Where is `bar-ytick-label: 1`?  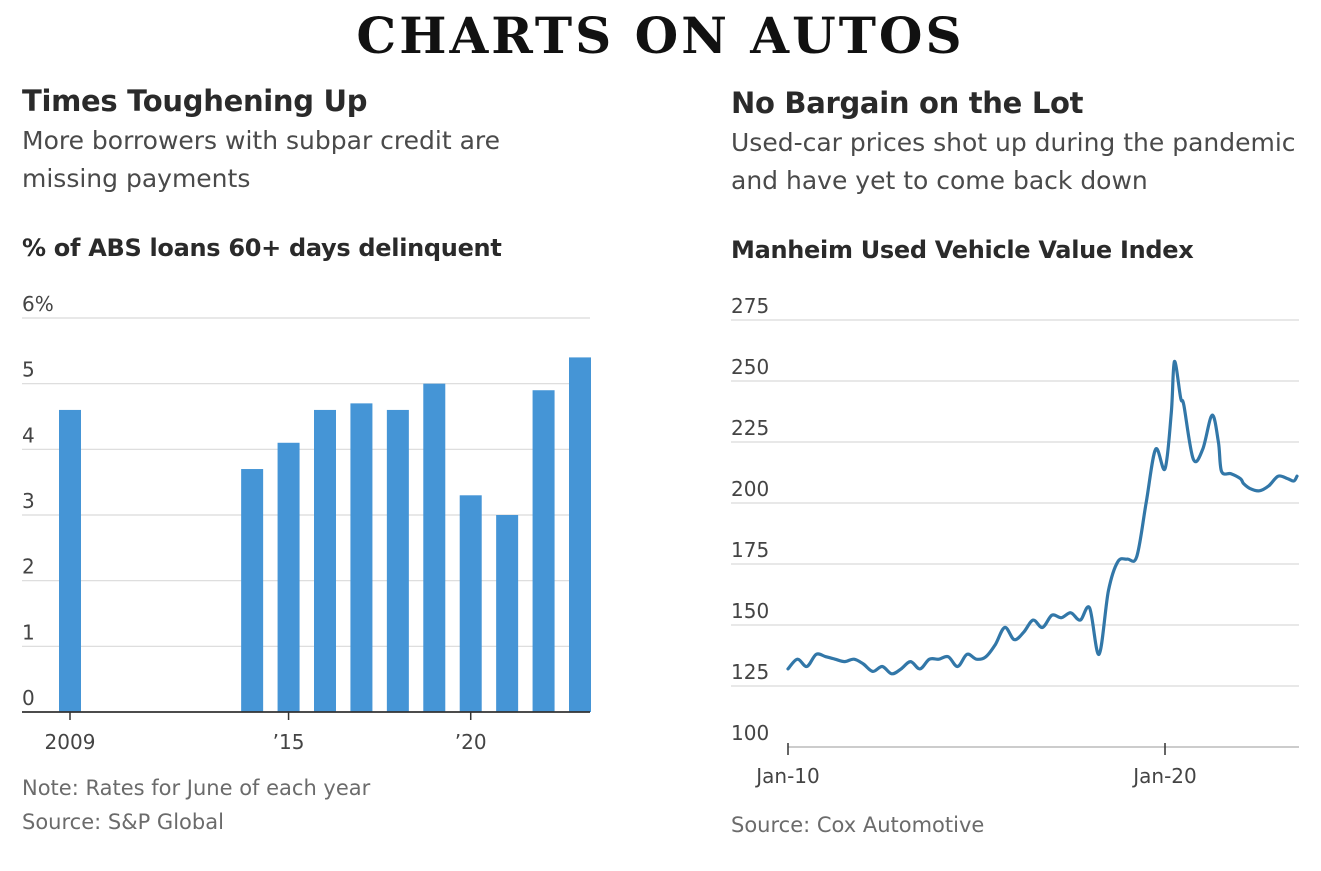 bar-ytick-label: 1 is located at coordinates (28, 632).